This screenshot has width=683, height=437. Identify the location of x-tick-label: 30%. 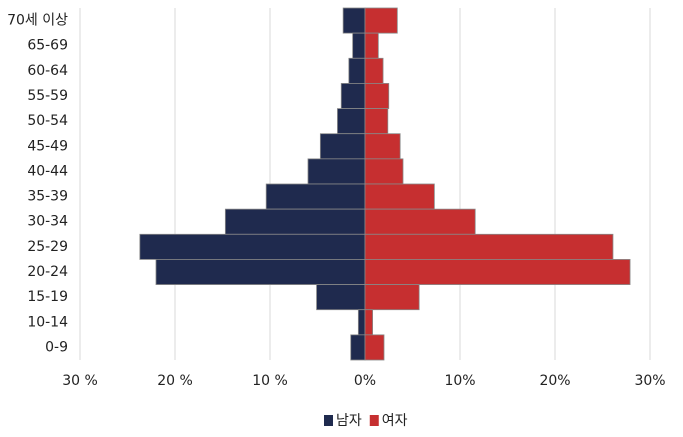
(649, 381).